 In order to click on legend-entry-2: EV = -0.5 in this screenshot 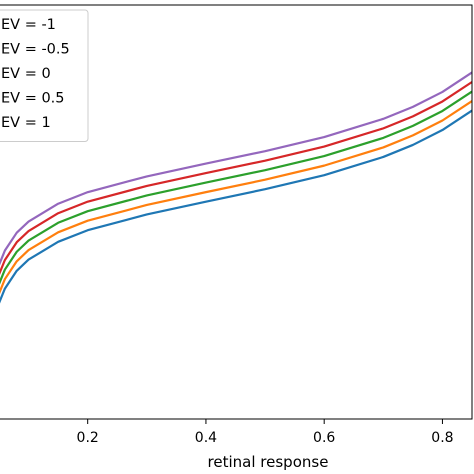, I will do `click(35, 50)`.